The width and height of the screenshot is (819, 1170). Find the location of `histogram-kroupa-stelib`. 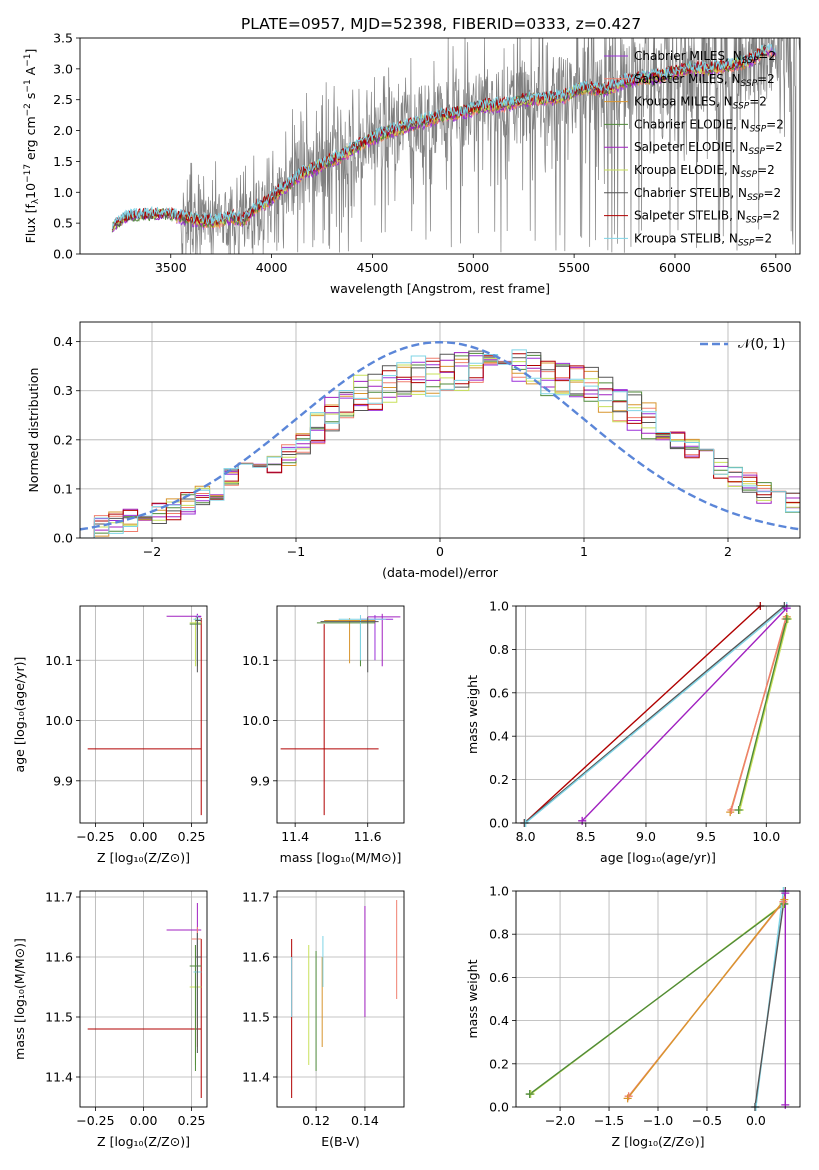

histogram-kroupa-stelib is located at coordinates (440, 443).